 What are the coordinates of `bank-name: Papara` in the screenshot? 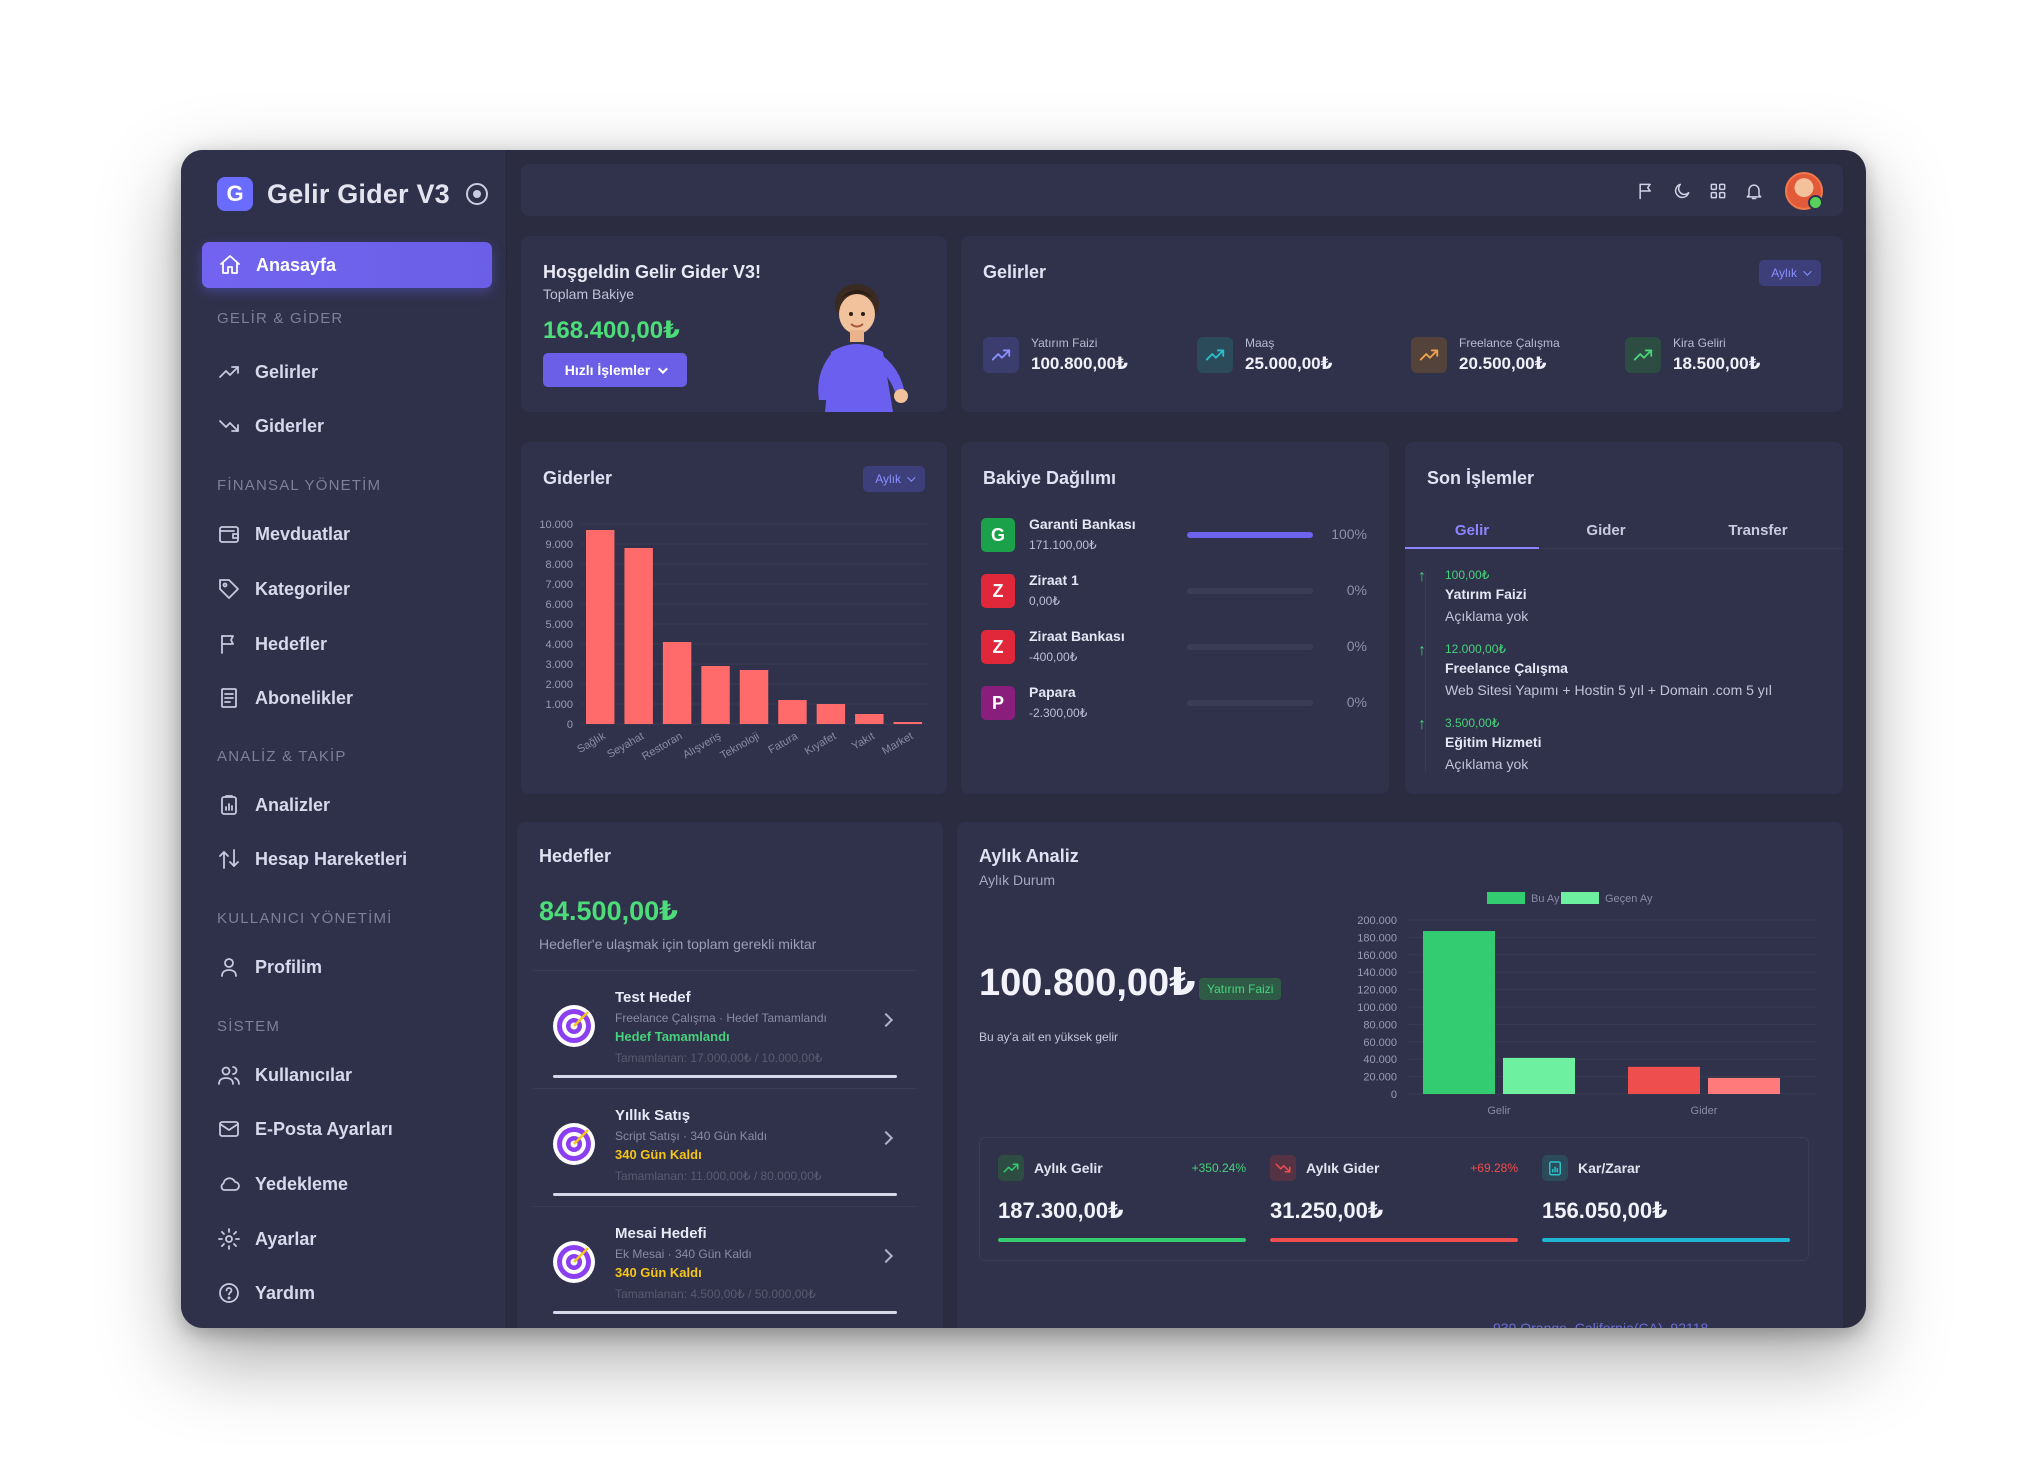 It's located at (1052, 692).